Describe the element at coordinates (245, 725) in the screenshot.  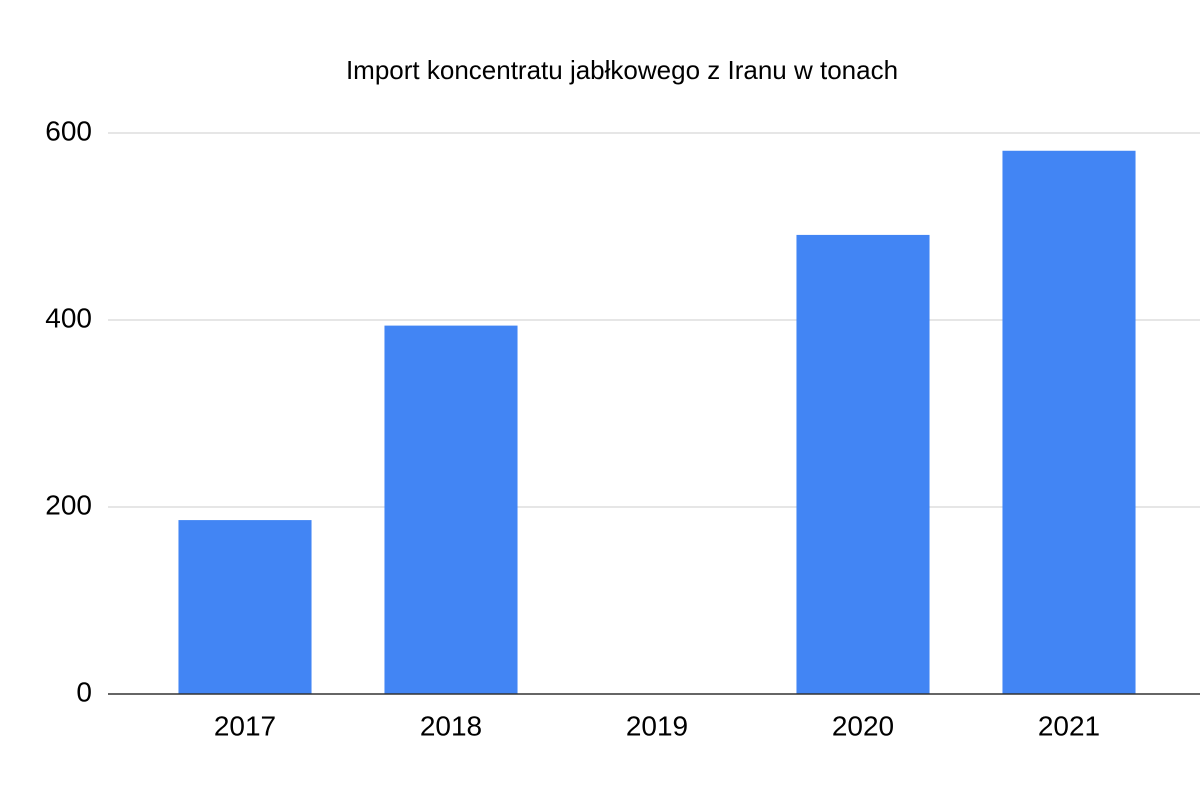
I see `x-tick-label: 2017` at that location.